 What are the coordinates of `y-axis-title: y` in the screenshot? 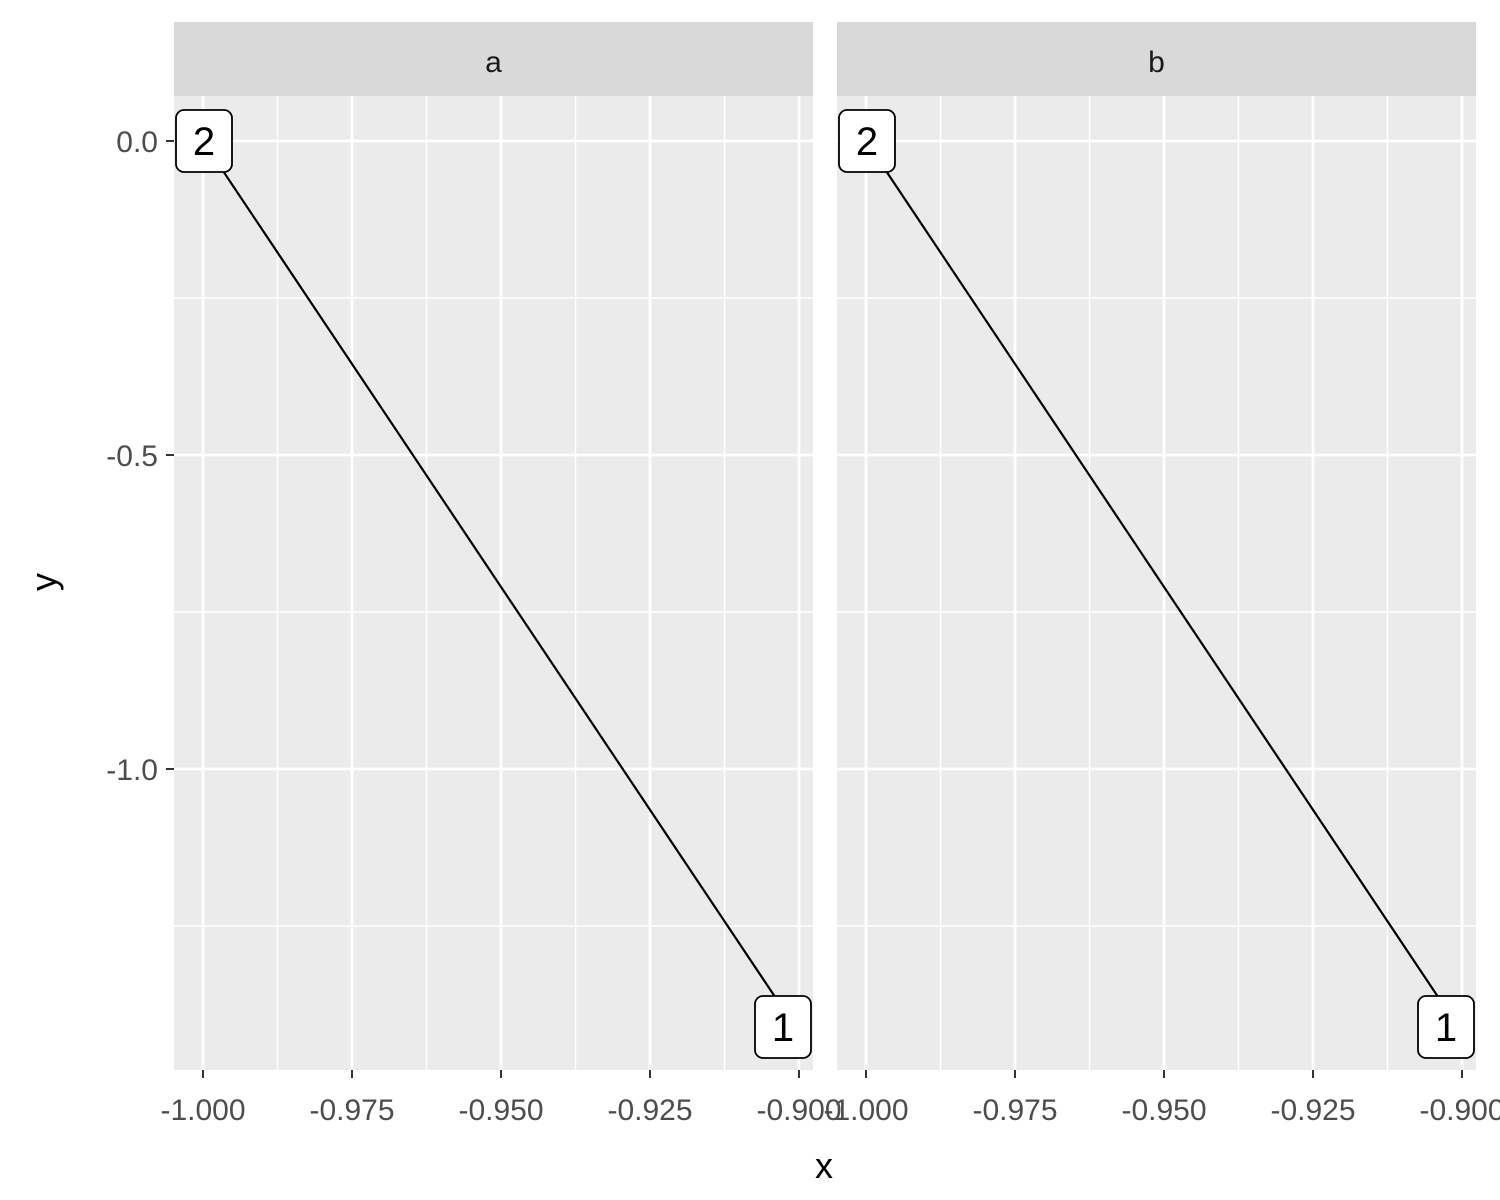 It's located at (43, 582).